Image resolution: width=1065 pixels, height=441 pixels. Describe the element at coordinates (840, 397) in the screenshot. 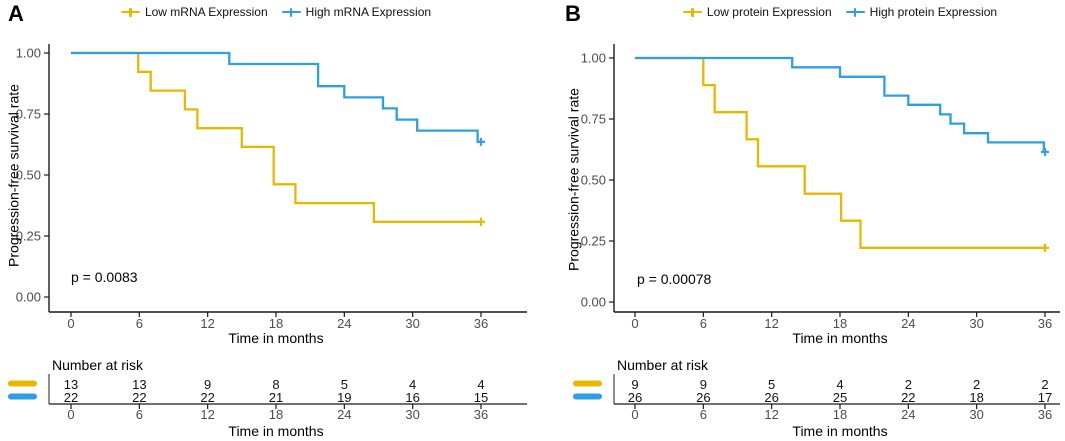

I see `risk-count: 25` at that location.